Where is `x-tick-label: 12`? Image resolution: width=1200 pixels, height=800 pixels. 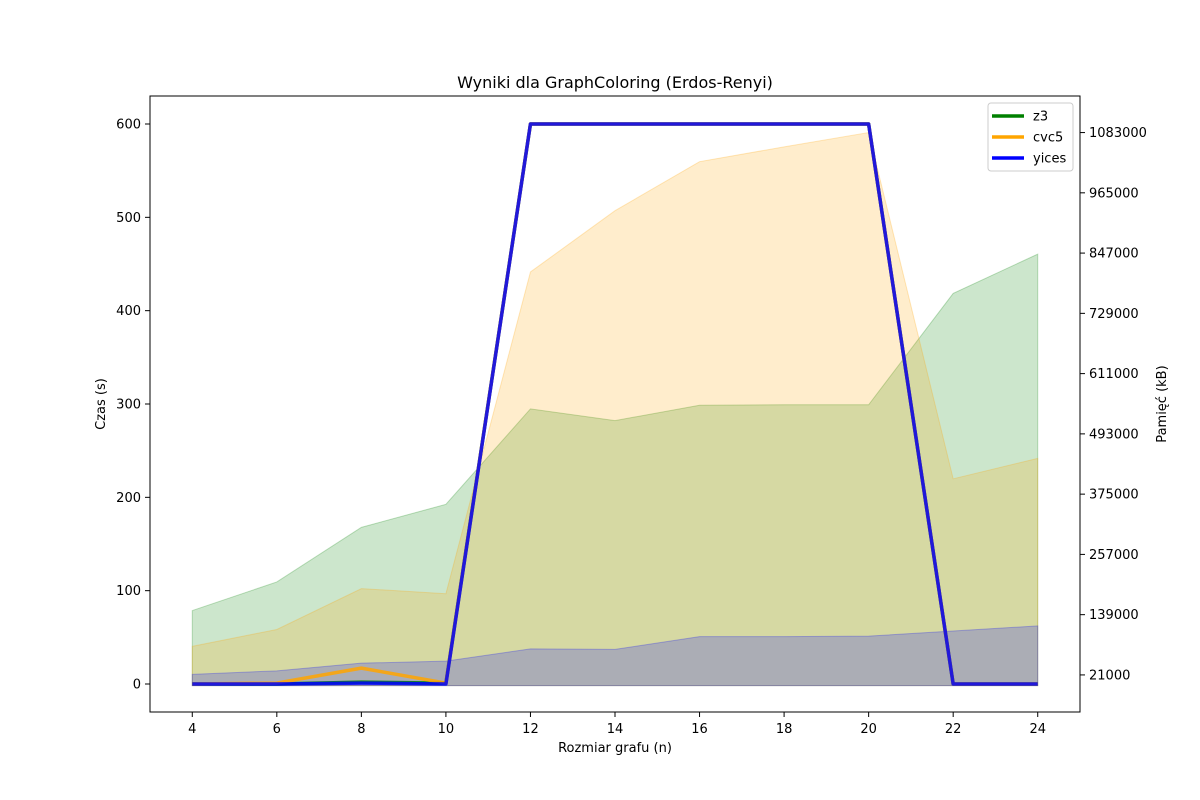 x-tick-label: 12 is located at coordinates (530, 729).